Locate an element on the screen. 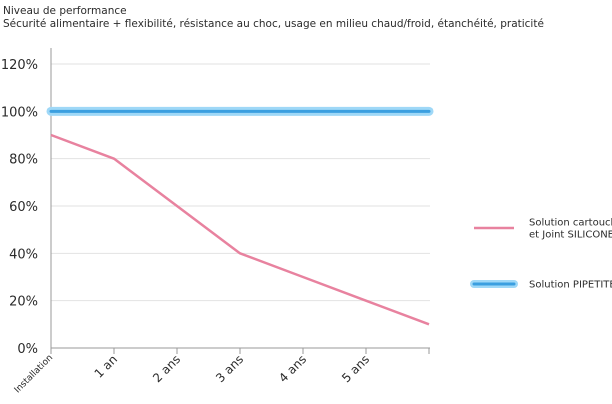 The image size is (612, 404). y-tick-label: 60% is located at coordinates (23, 207).